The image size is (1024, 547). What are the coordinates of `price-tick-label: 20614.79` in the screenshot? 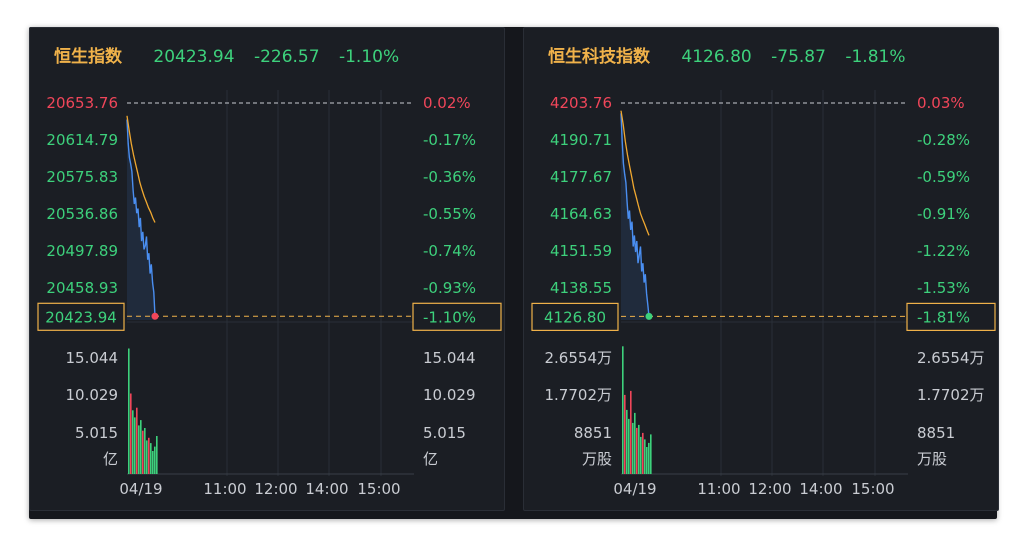 It's located at (82, 140).